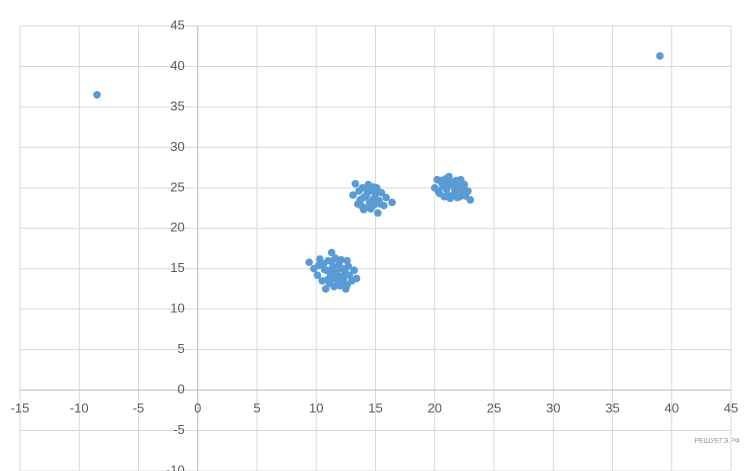 This screenshot has height=471, width=747. What do you see at coordinates (553, 408) in the screenshot?
I see `x-tick-label: 30` at bounding box center [553, 408].